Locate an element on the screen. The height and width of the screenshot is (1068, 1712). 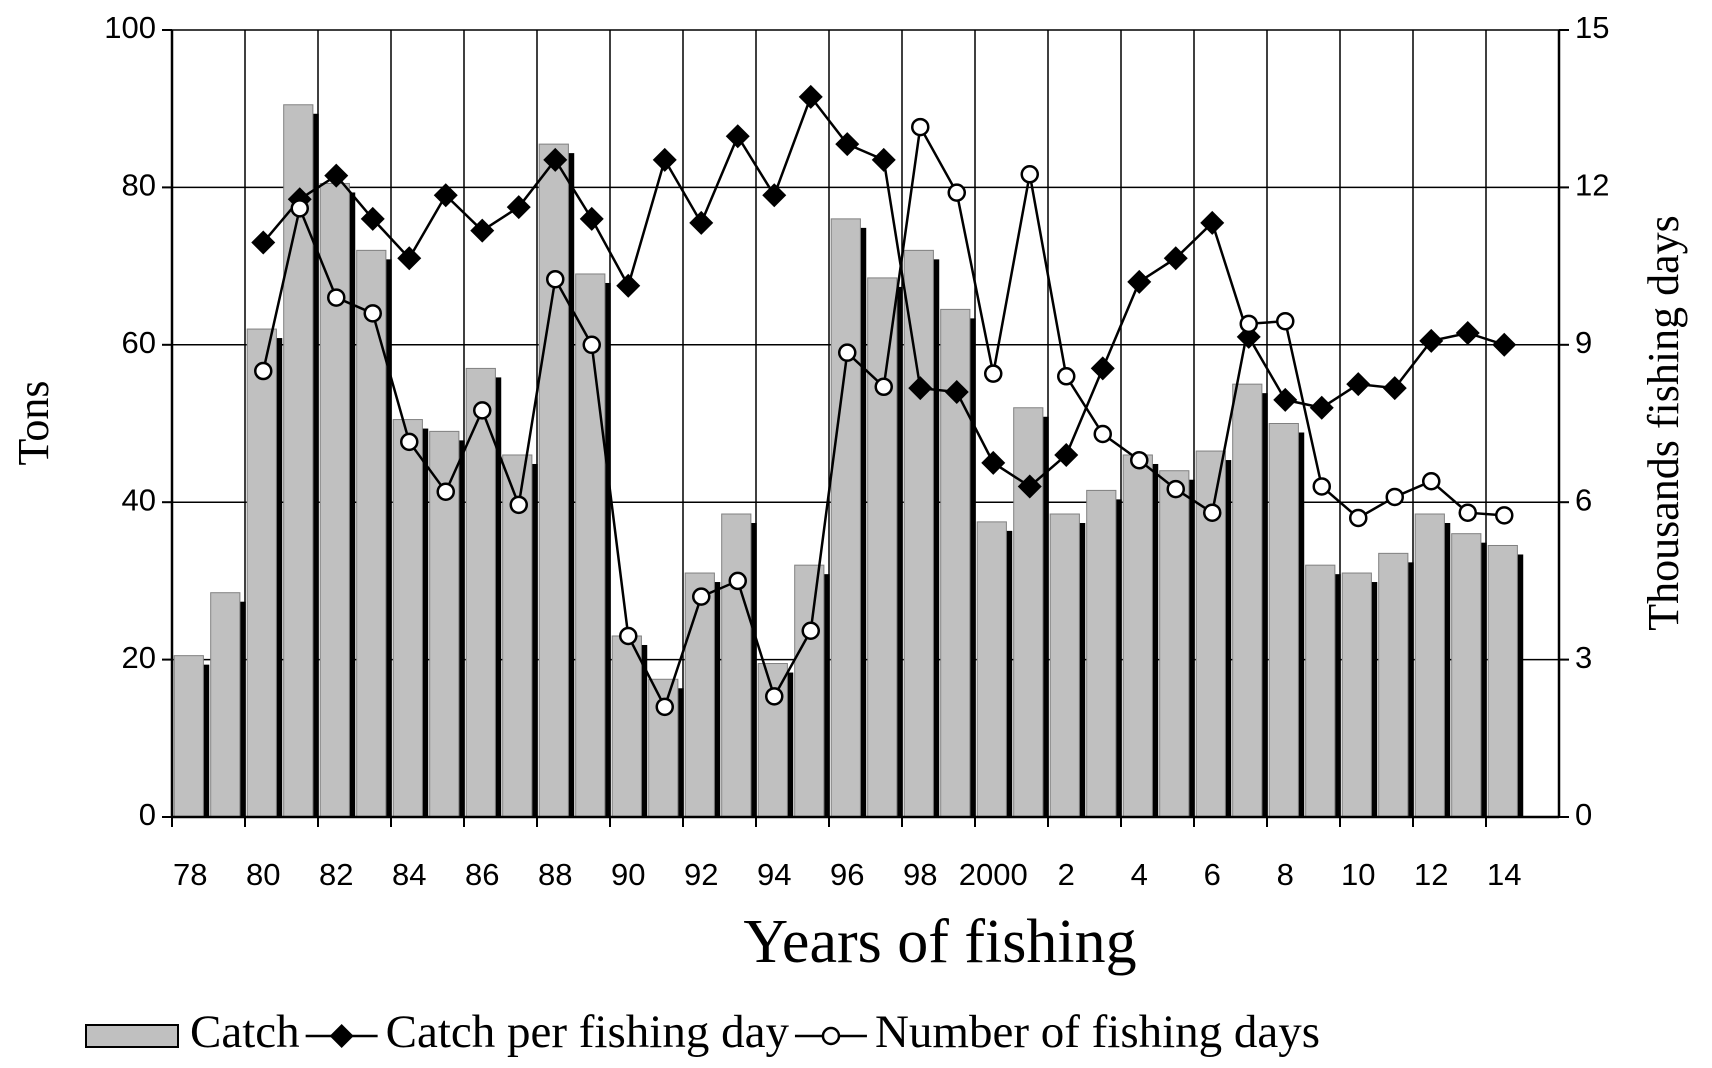
x-tick-label: 80 is located at coordinates (263, 874).